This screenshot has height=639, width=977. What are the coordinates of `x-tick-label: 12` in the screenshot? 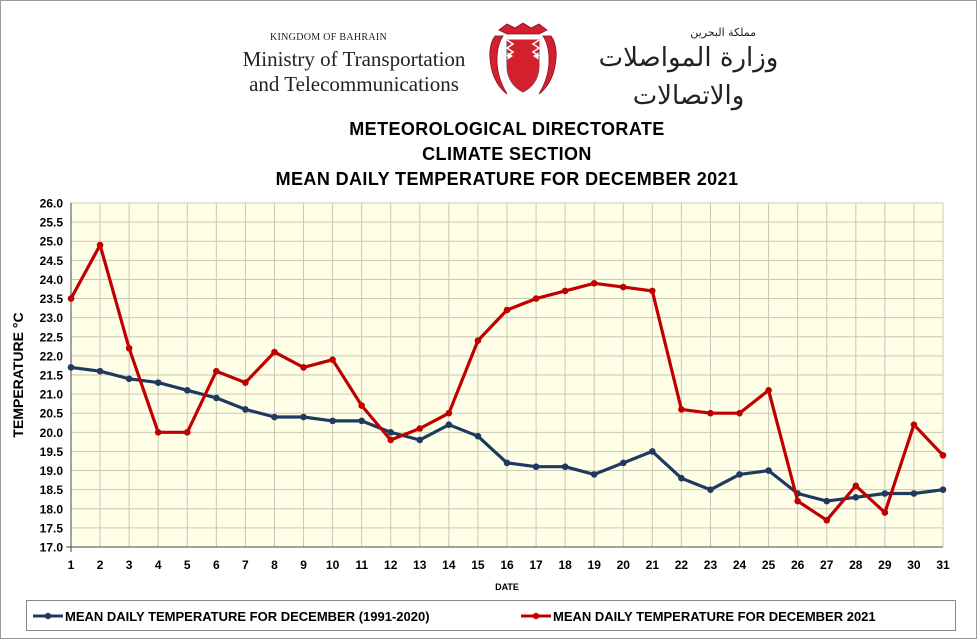 It's located at (391, 565).